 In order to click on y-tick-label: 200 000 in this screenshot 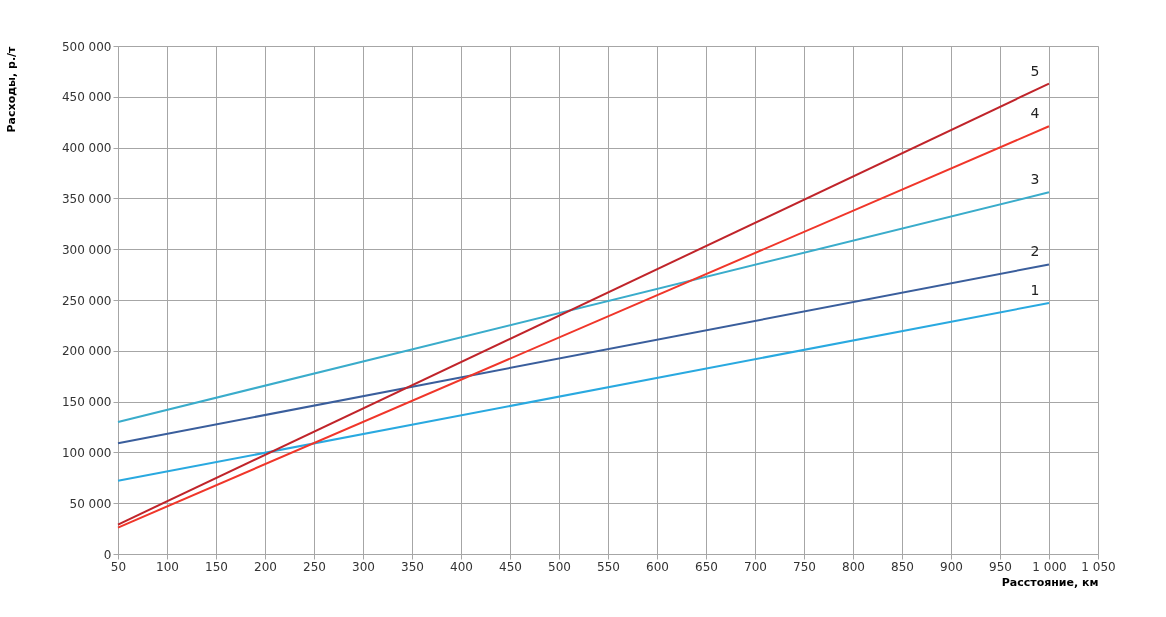, I will do `click(86, 351)`.